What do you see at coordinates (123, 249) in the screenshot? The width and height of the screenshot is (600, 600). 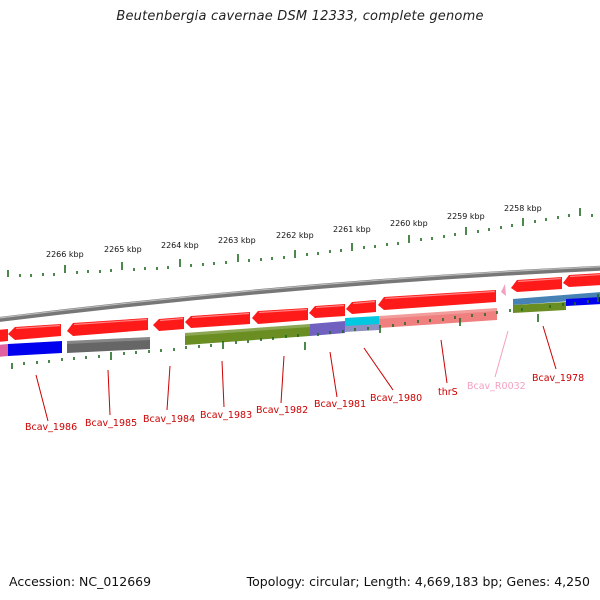 I see `scale-label: 2265 kbp` at bounding box center [123, 249].